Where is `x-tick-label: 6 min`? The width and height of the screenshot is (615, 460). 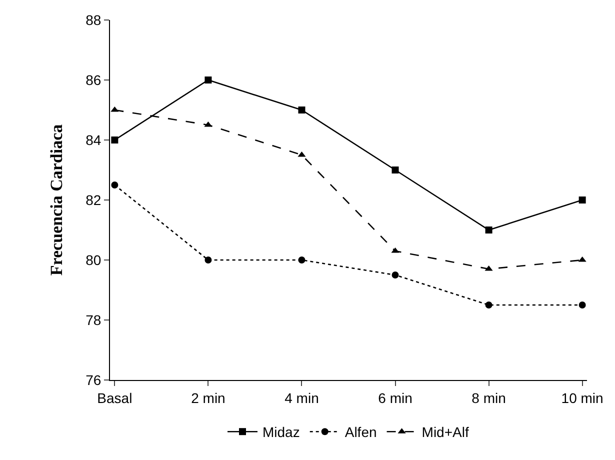 x-tick-label: 6 min is located at coordinates (395, 398).